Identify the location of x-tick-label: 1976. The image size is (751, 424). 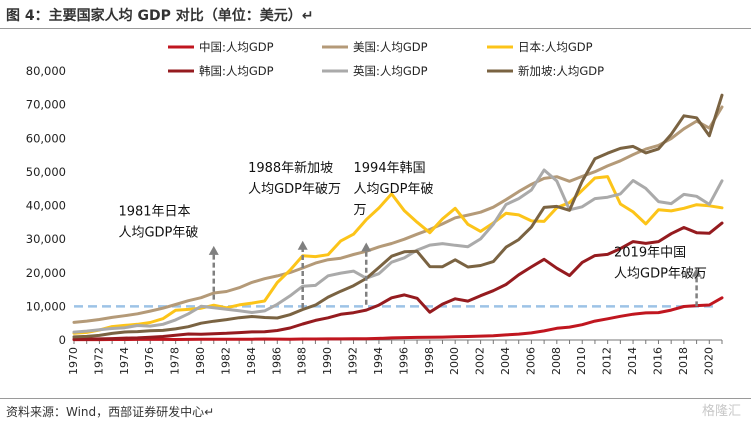
(149, 361).